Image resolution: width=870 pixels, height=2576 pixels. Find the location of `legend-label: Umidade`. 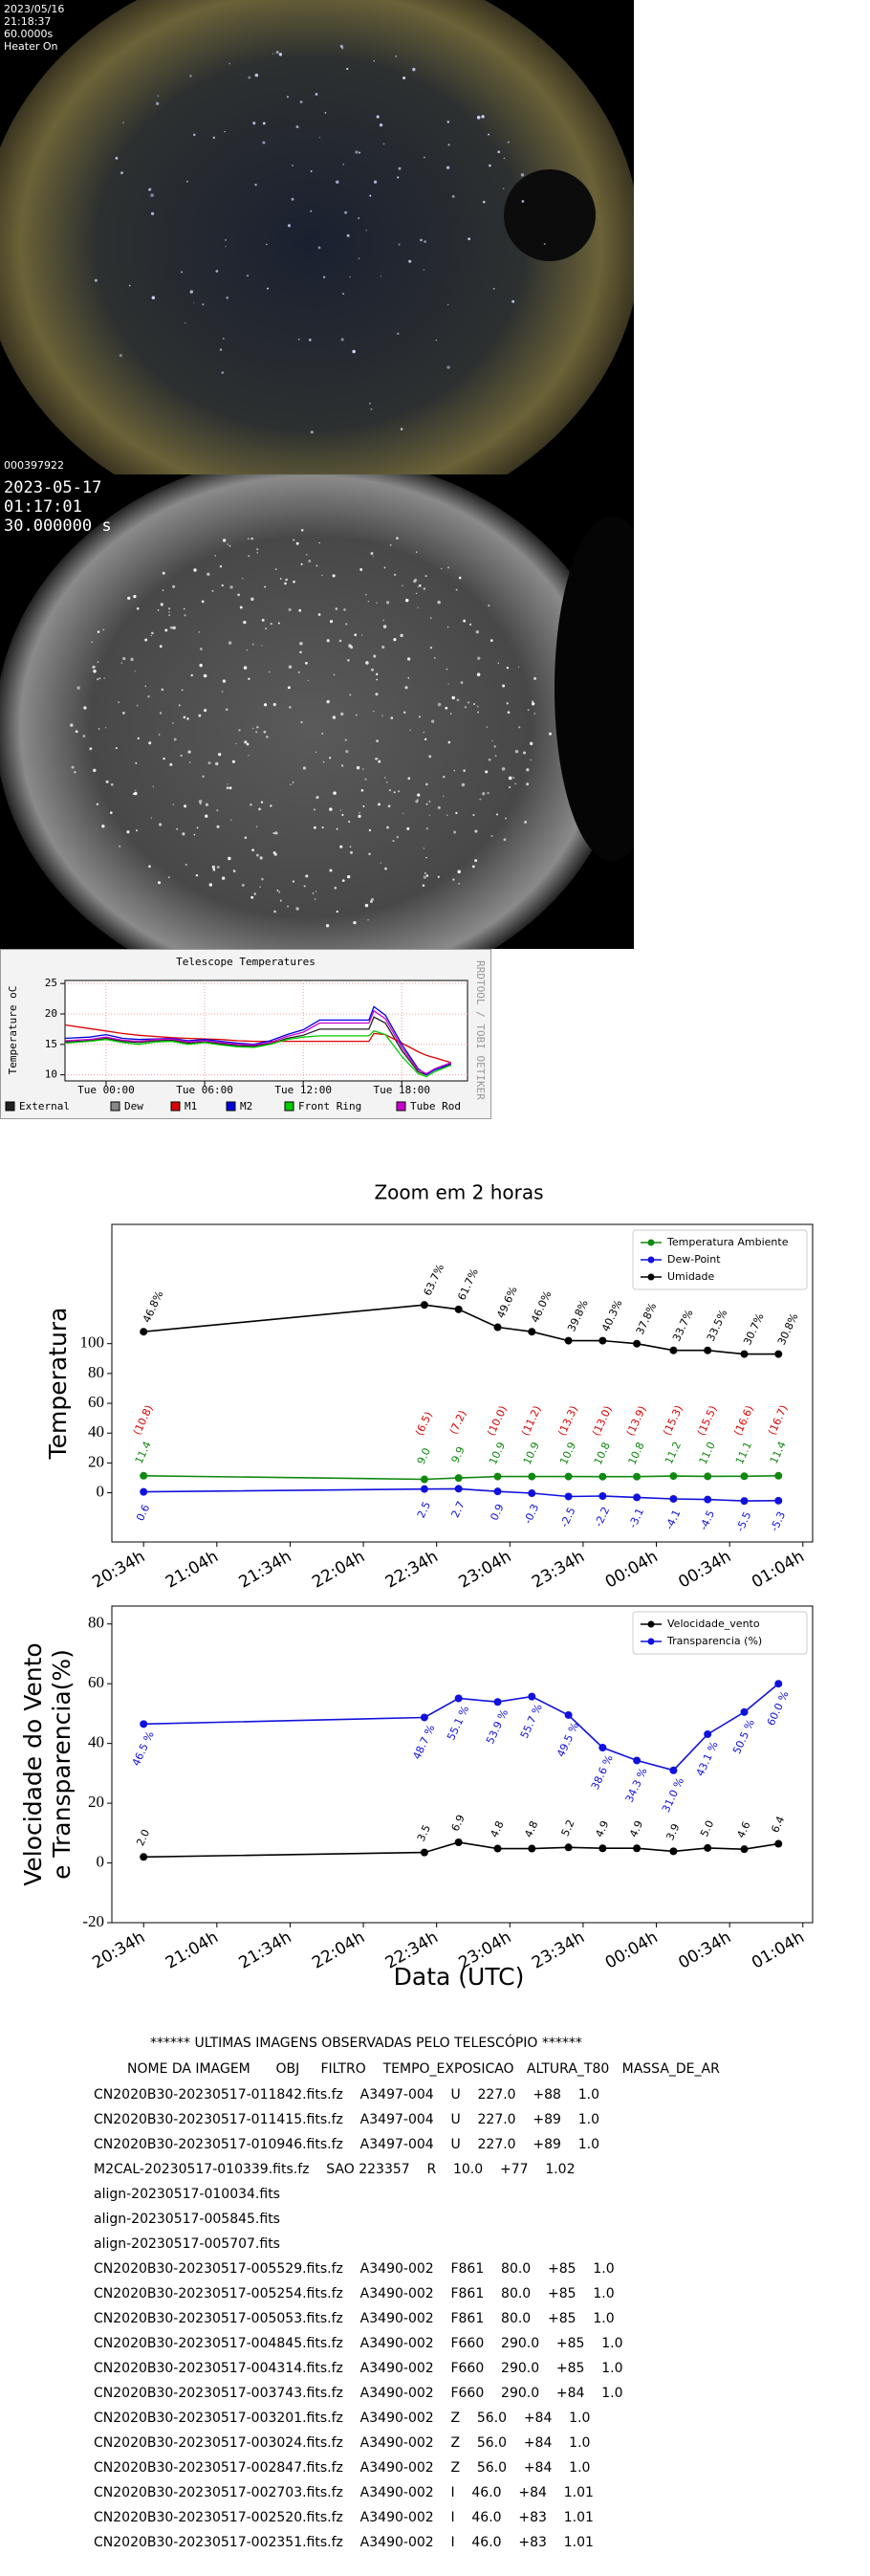

legend-label: Umidade is located at coordinates (691, 1276).